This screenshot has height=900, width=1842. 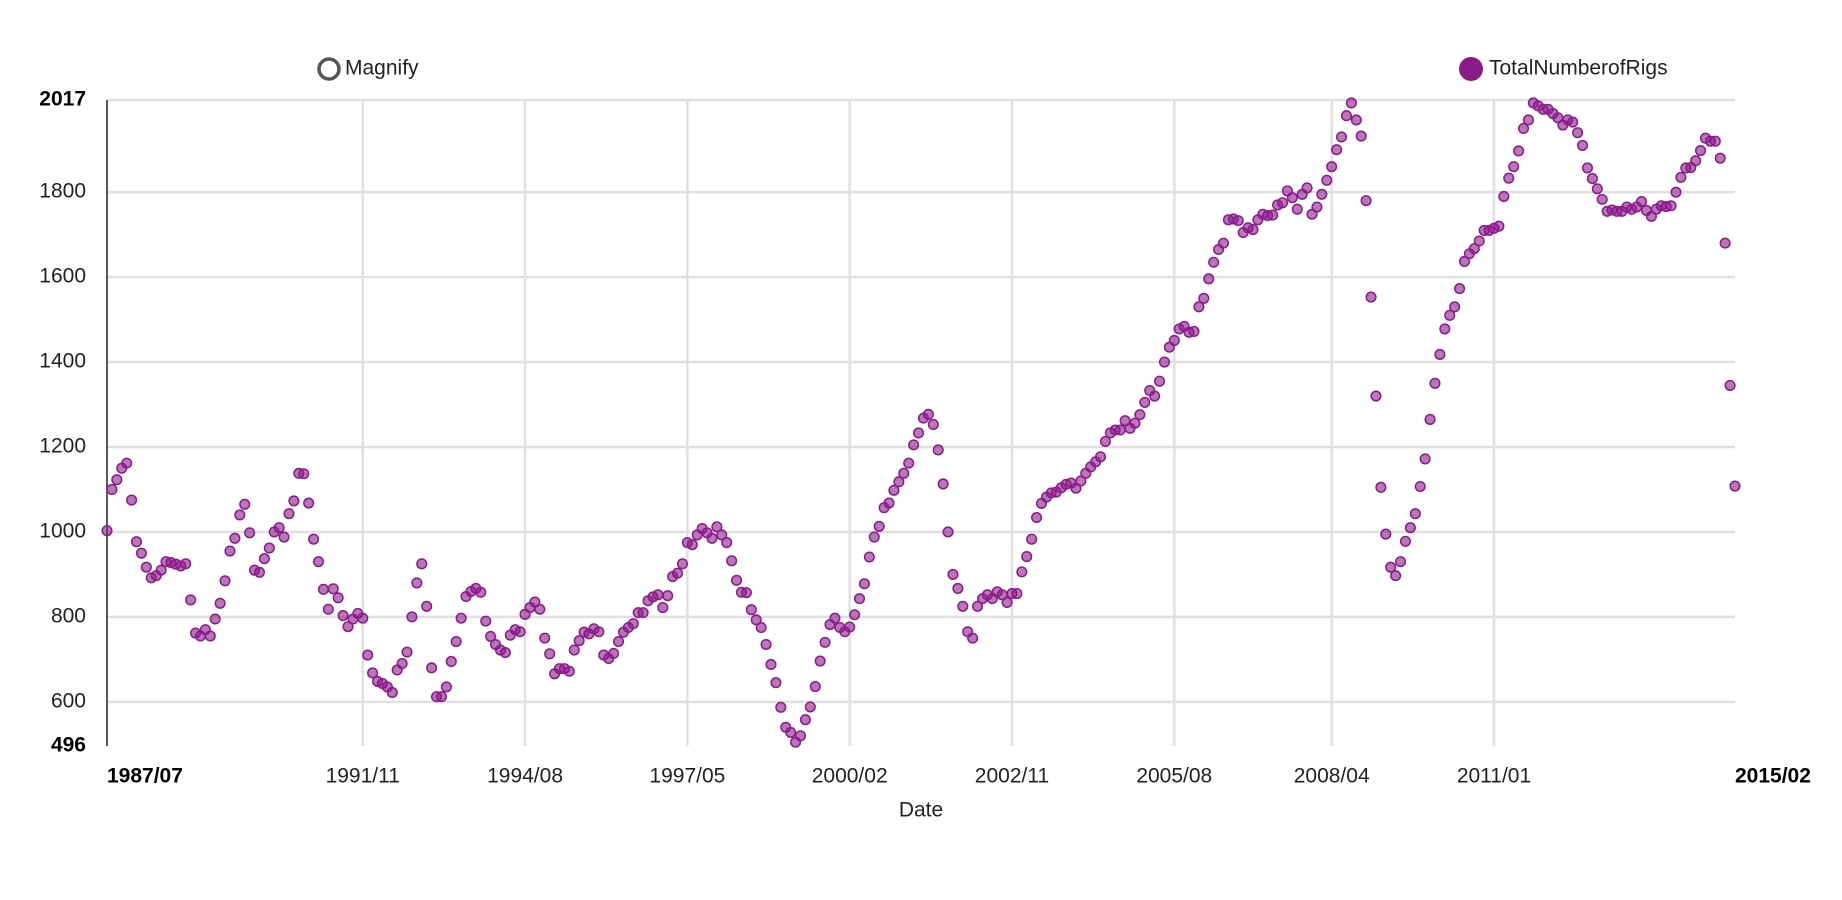 I want to click on y-tick-label: 600, so click(x=68, y=700).